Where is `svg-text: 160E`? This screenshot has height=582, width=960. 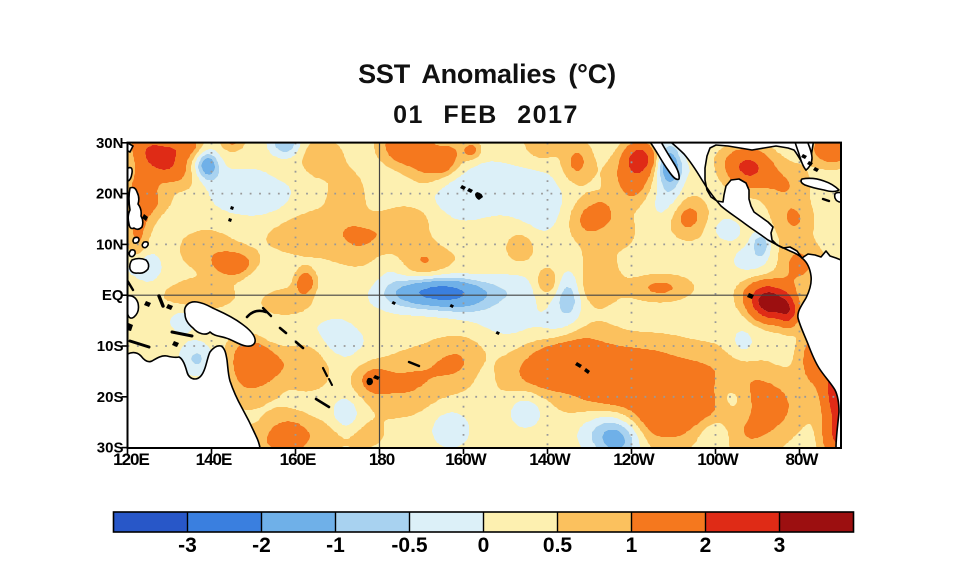 svg-text: 160E is located at coordinates (298, 459).